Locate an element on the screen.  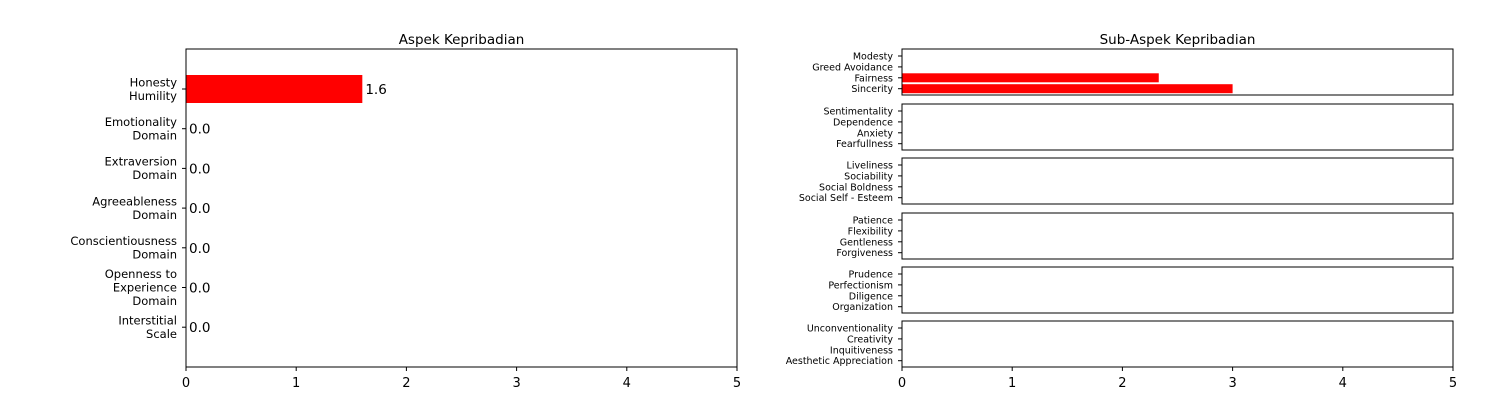
category-label: Patience is located at coordinates (873, 221).